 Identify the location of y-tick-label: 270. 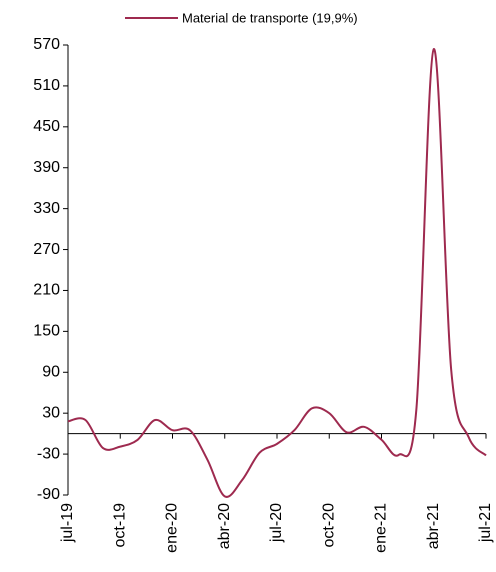
(46, 249).